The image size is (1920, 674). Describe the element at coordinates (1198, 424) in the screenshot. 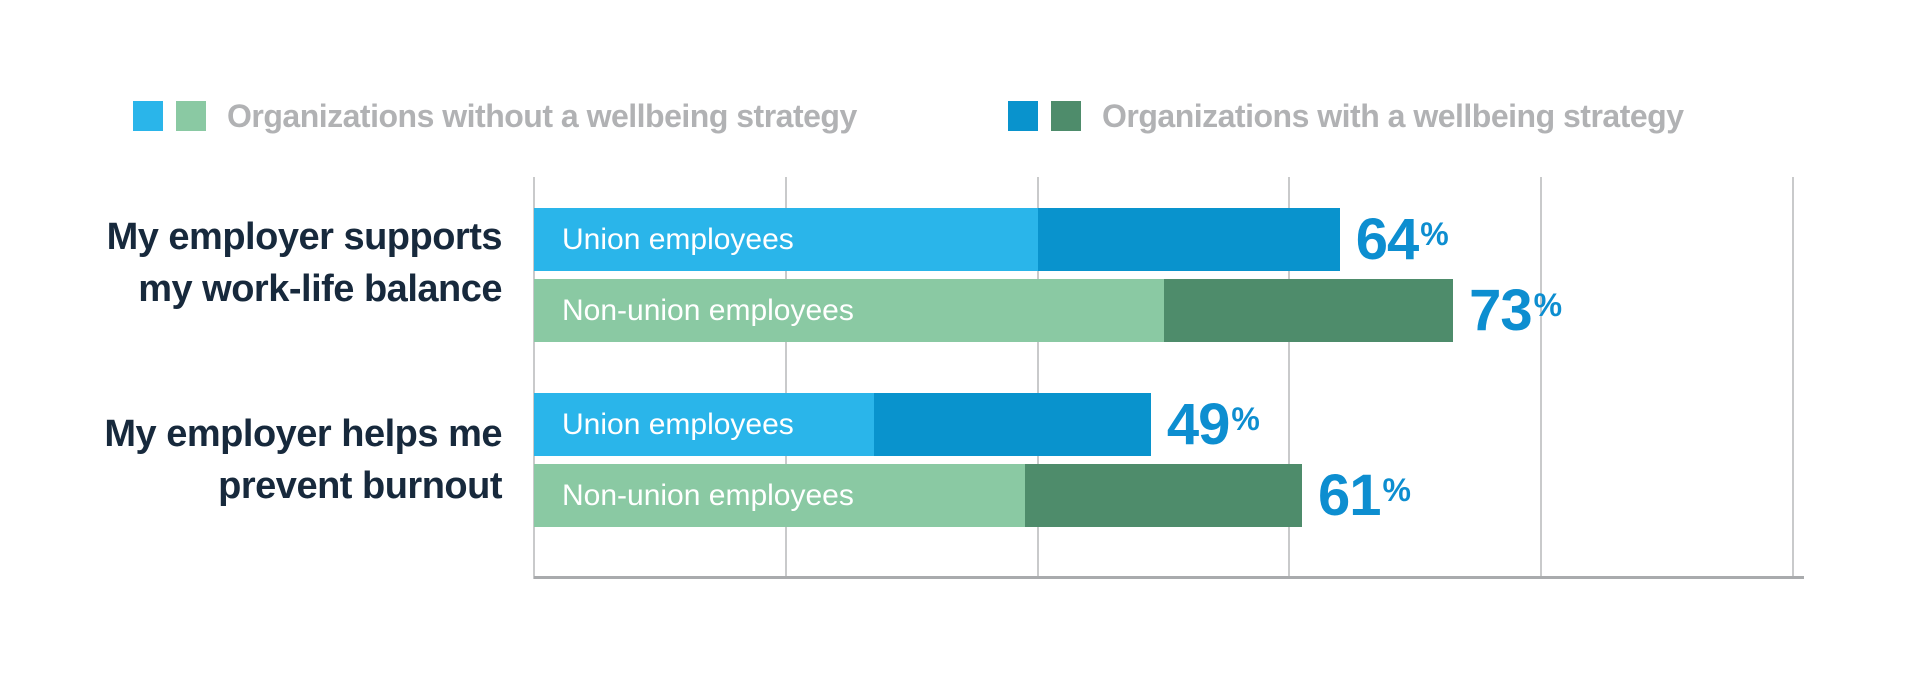

I see `value-number: 49` at that location.